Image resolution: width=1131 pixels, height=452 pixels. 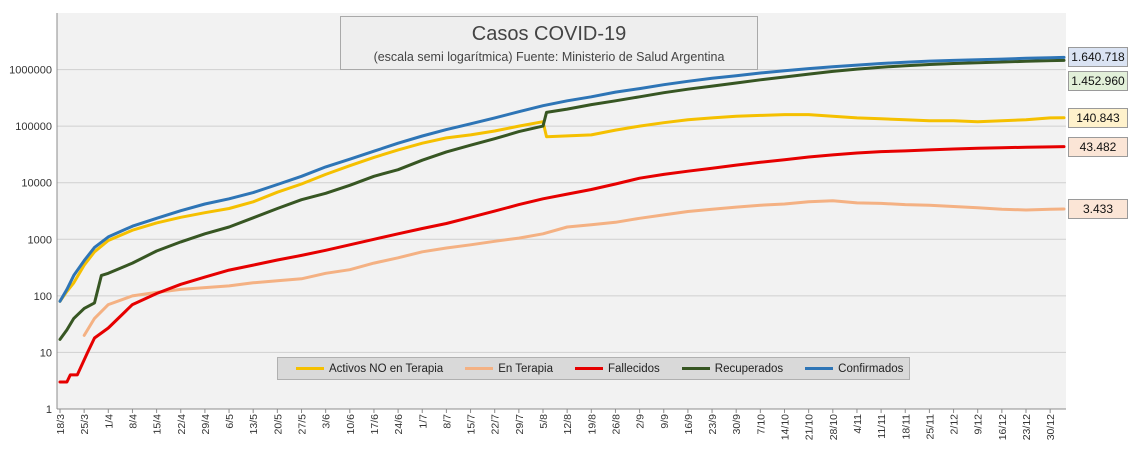 What do you see at coordinates (33, 127) in the screenshot?
I see `y-tick-label: 100000` at bounding box center [33, 127].